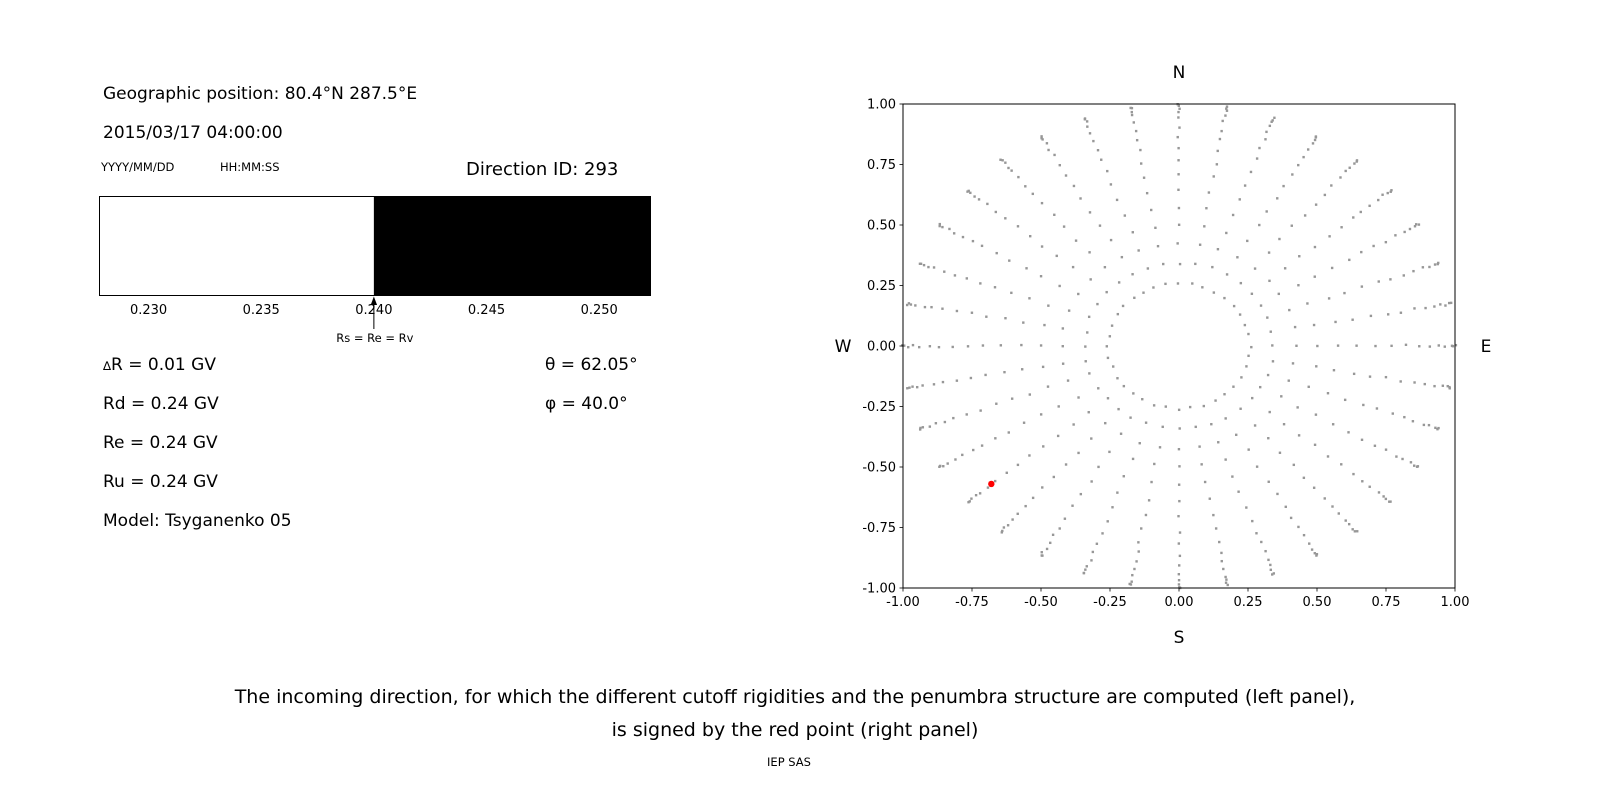  I want to click on svg-text: W, so click(843, 347).